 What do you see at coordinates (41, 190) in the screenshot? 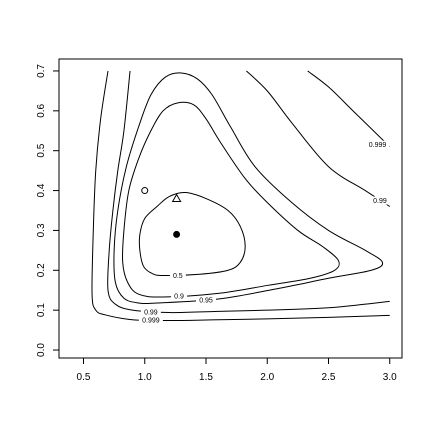
I see `y-tick-label: 0.4` at bounding box center [41, 190].